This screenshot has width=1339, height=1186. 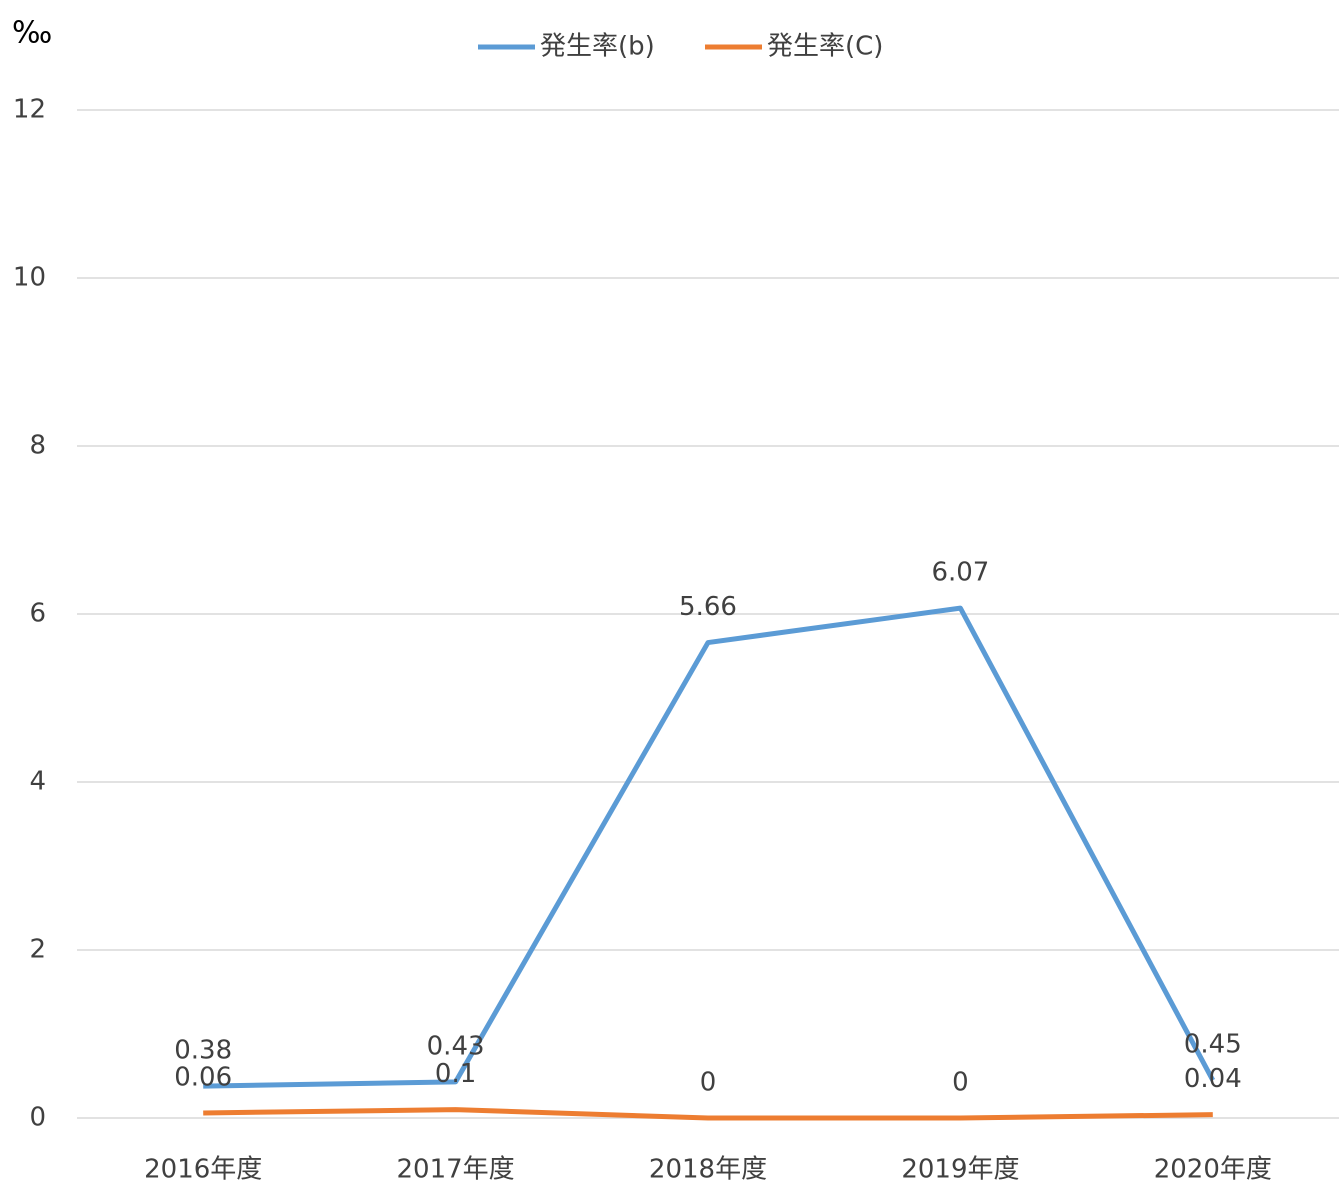 What do you see at coordinates (29, 110) in the screenshot?
I see `y-tick-label: 12` at bounding box center [29, 110].